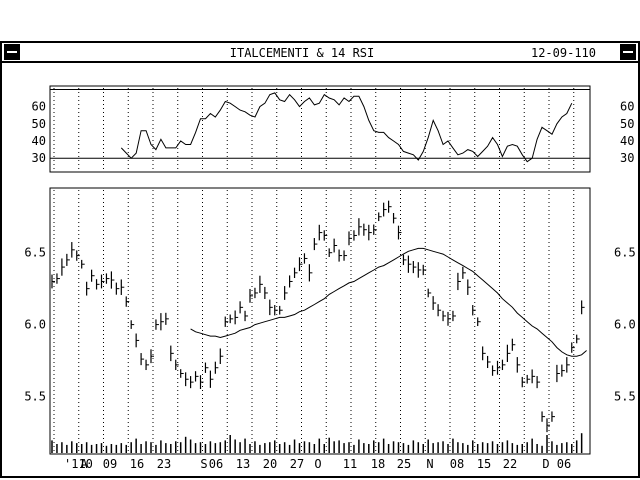 The image size is (640, 480). I want to click on rsi-tick-label-left: 40, so click(39, 141).